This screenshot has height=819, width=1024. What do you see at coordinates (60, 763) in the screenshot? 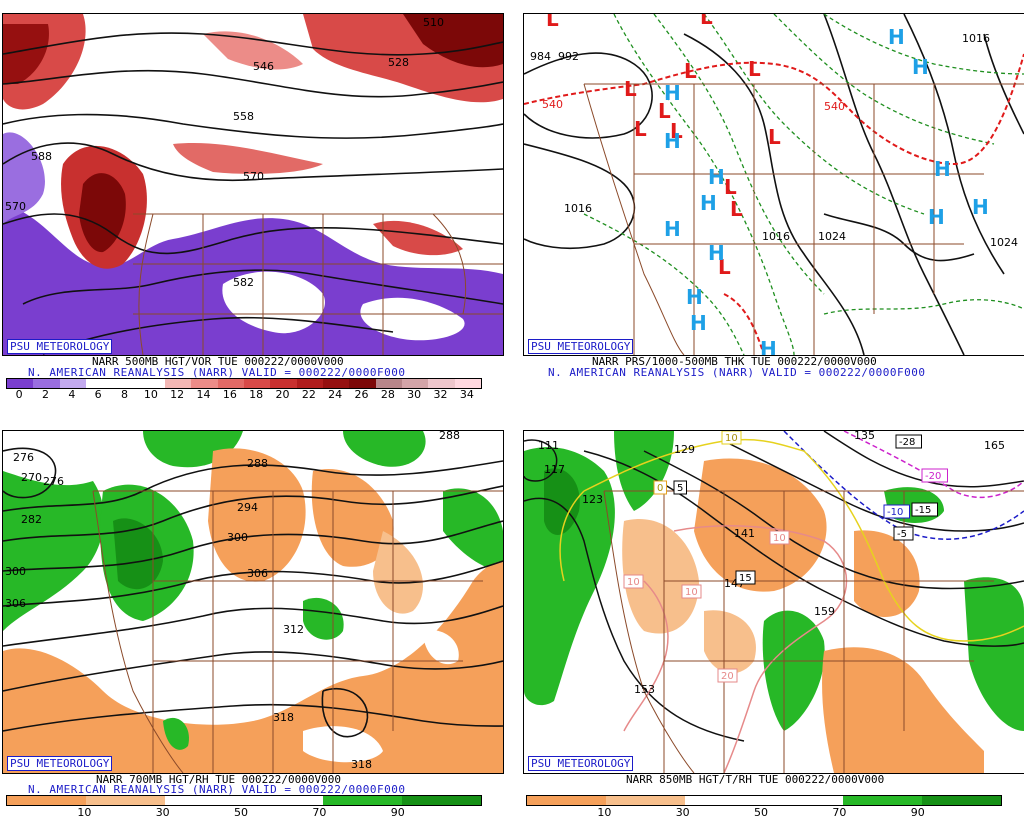
I see `psu-meteorology-badge: PSU METEOROLOGY` at bounding box center [60, 763].